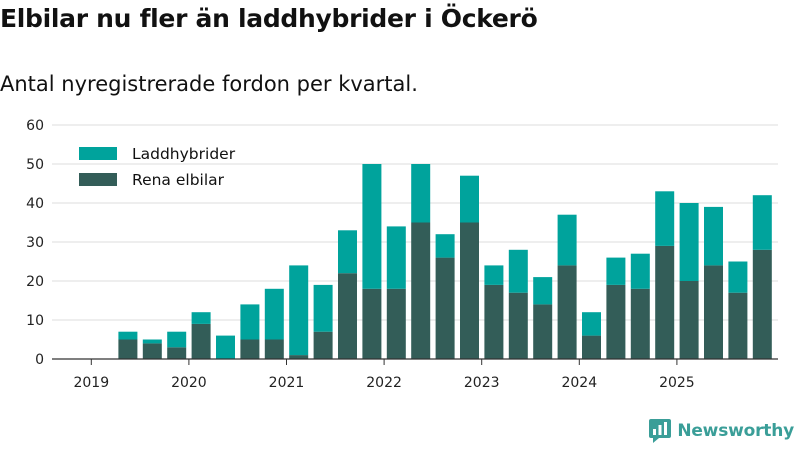  Describe the element at coordinates (157, 167) in the screenshot. I see `legend: Laddhybrider Rena elbilar` at that location.